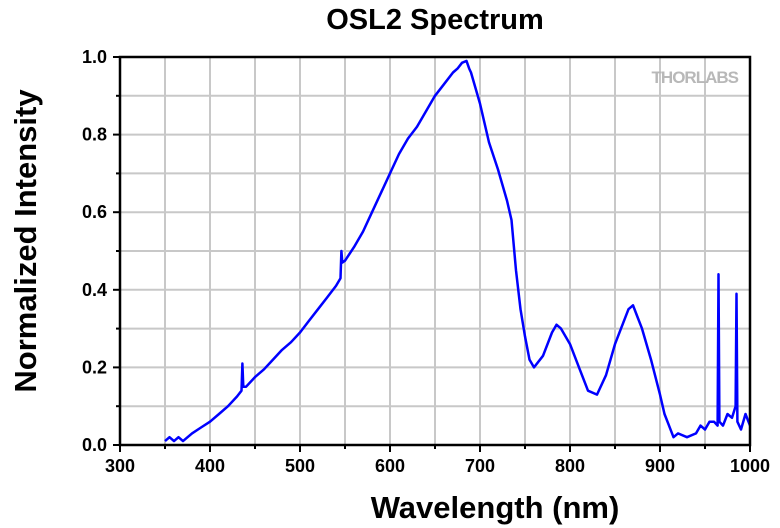 This screenshot has width=780, height=528. I want to click on x-tick-label: 600, so click(390, 466).